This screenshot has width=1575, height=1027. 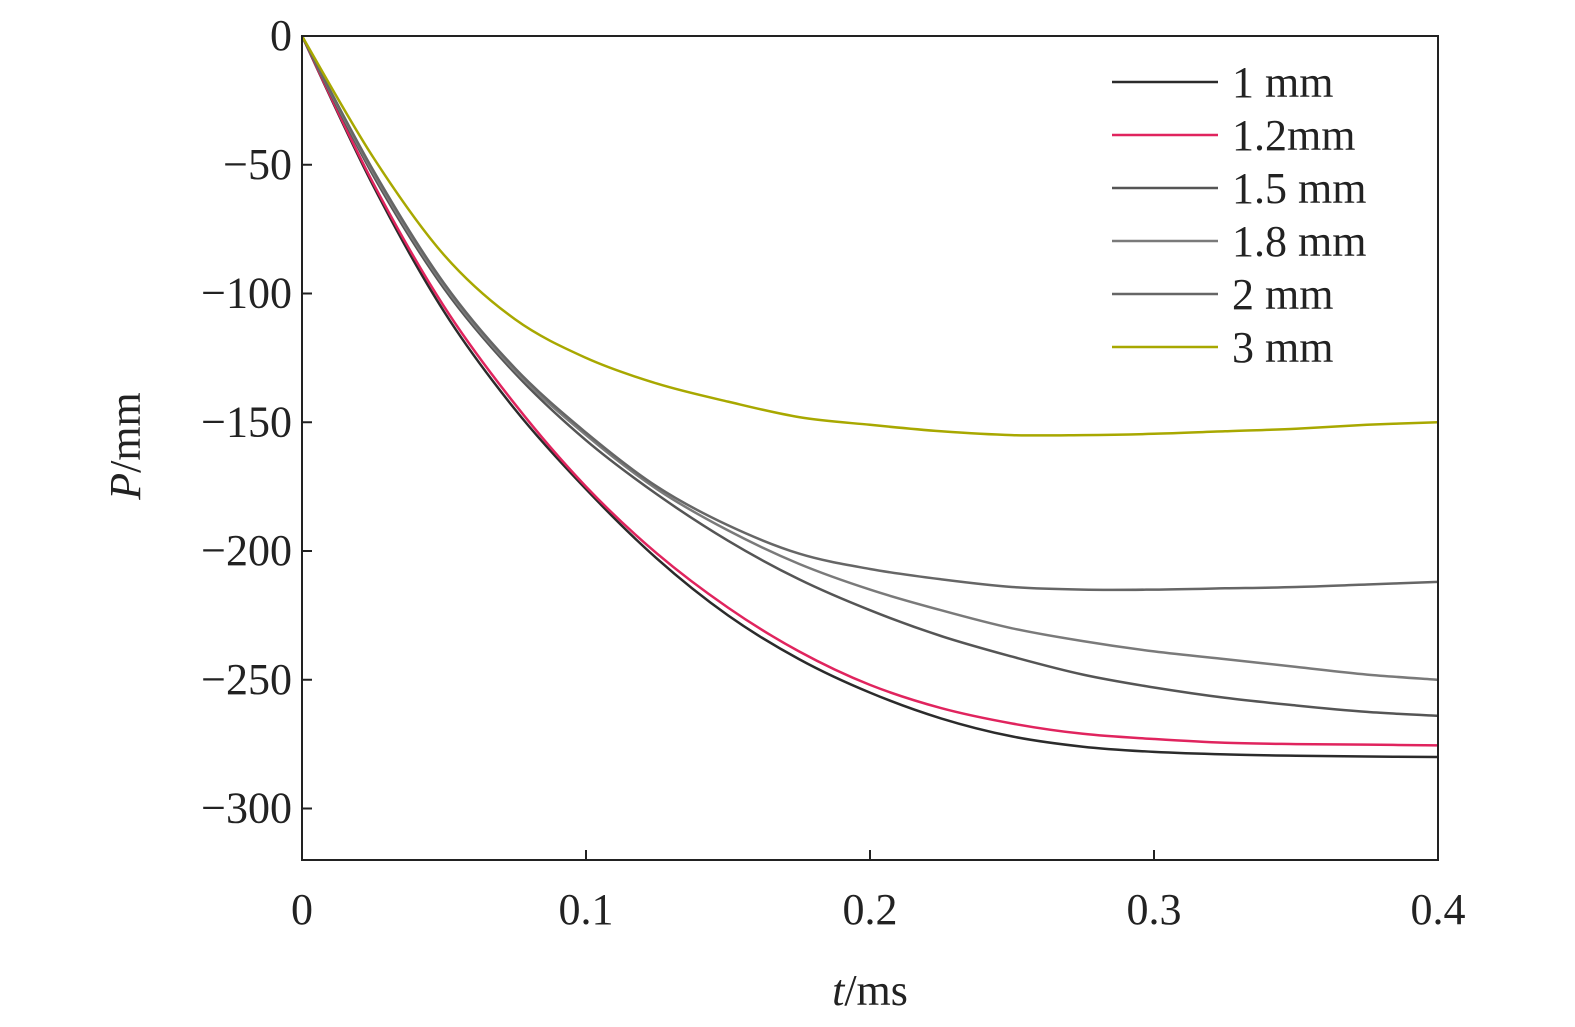 I want to click on x-axis-unit: /ms, so click(x=876, y=990).